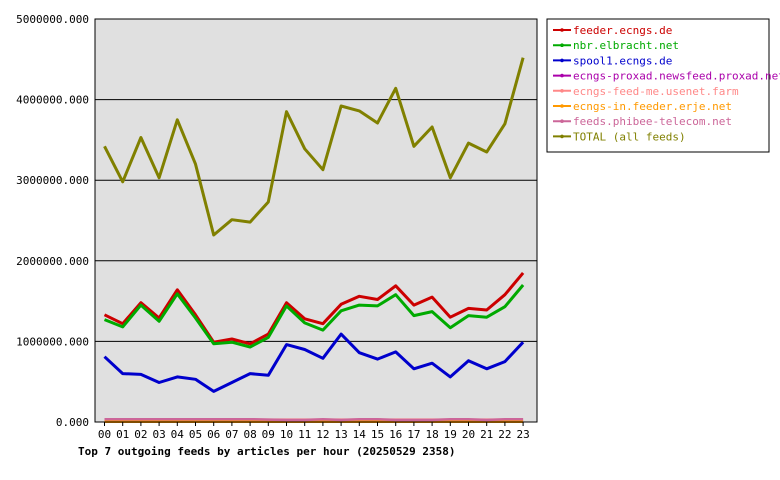  I want to click on x-tick-label: 21, so click(486, 434).